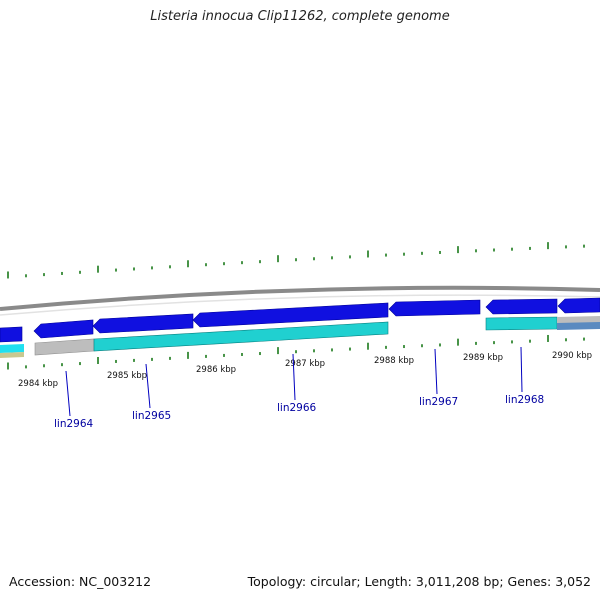  Describe the element at coordinates (151, 416) in the screenshot. I see `gene-label-lin2965: lin2965` at that location.